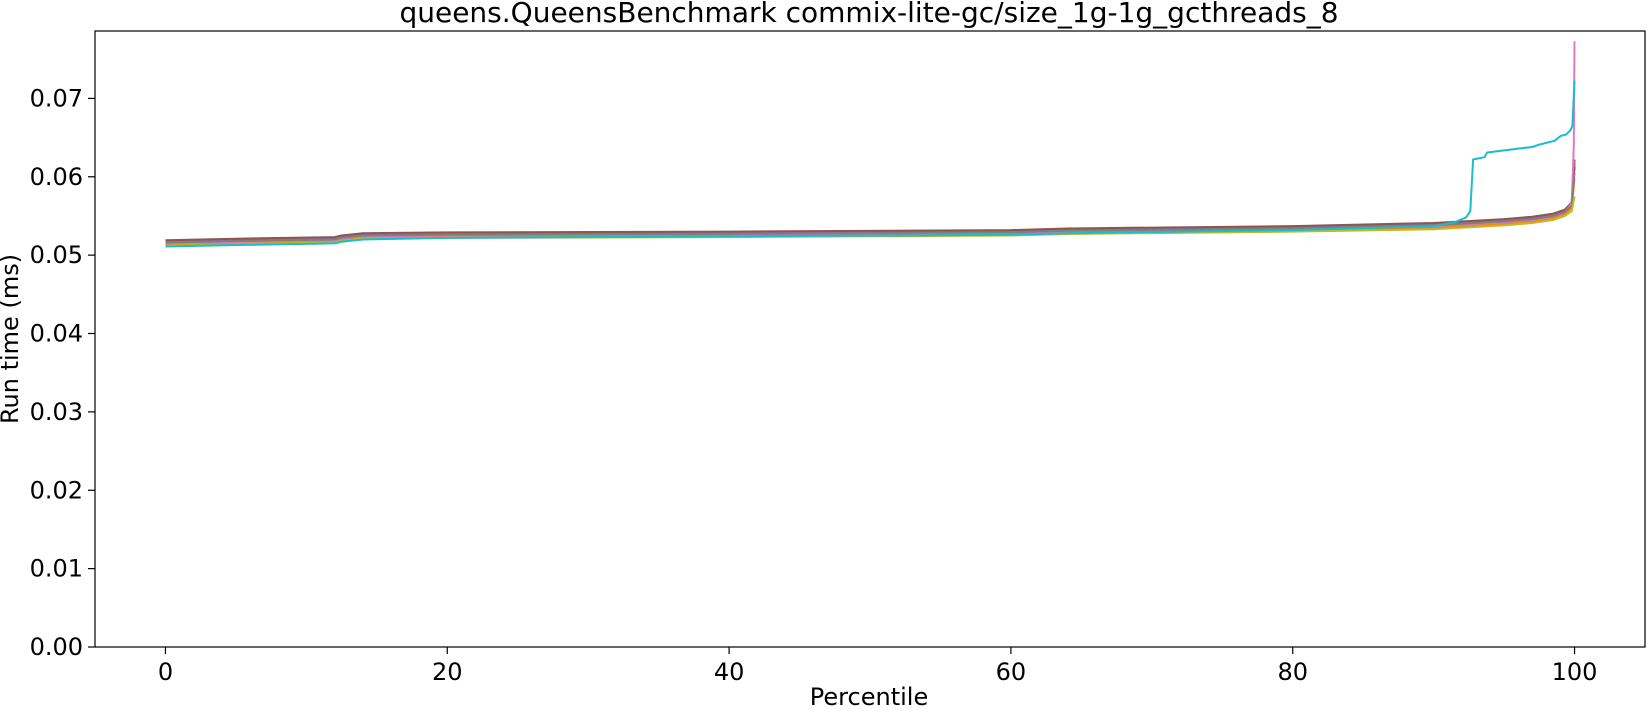  Describe the element at coordinates (1575, 672) in the screenshot. I see `x-tick-label: 100` at that location.